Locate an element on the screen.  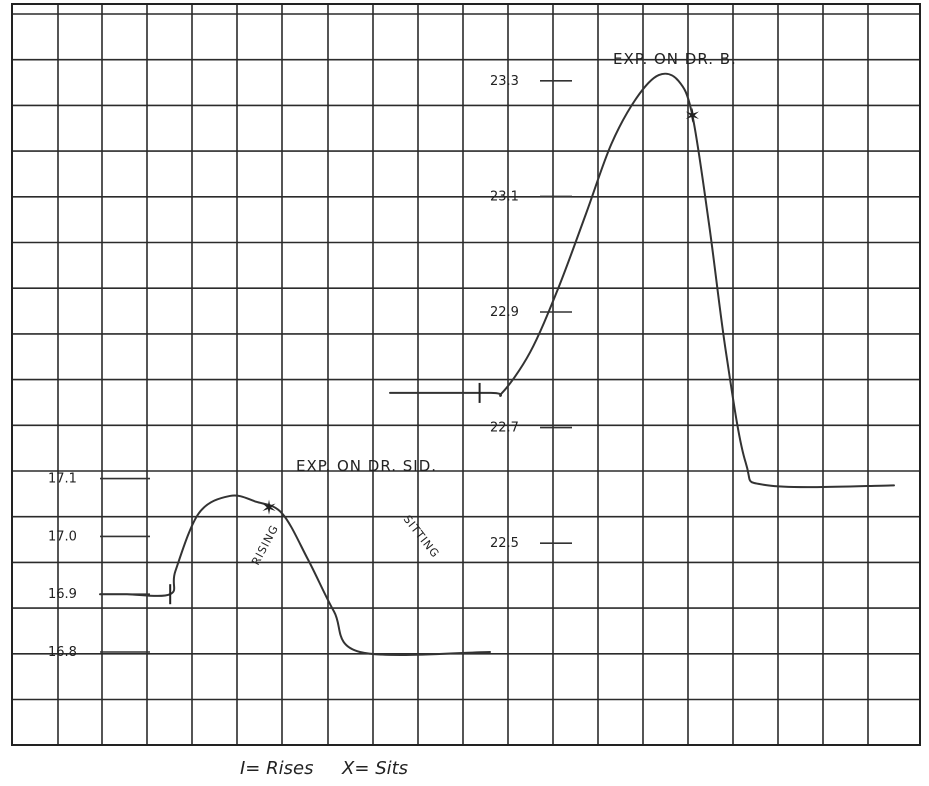
y-tick-label: 23.3 is located at coordinates (504, 81).